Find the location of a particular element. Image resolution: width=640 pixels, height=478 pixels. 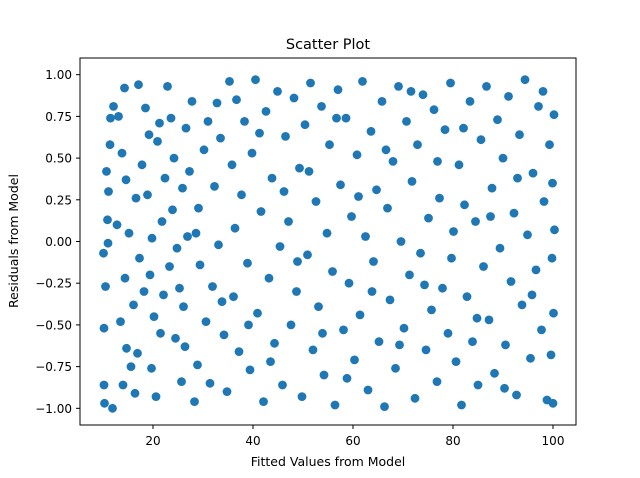

chart-title: Scatter Plot is located at coordinates (328, 45).